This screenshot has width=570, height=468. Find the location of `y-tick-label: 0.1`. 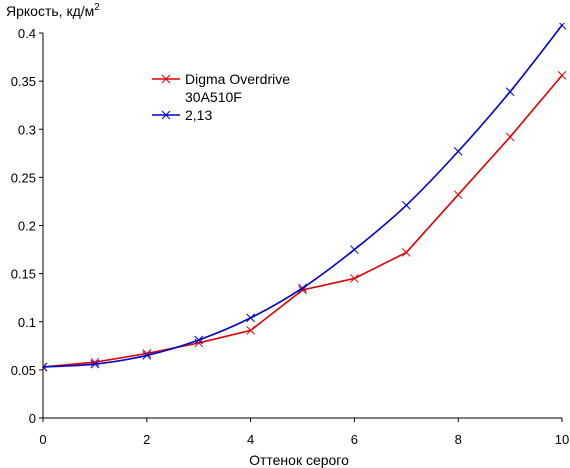

y-tick-label: 0.1 is located at coordinates (27, 322).